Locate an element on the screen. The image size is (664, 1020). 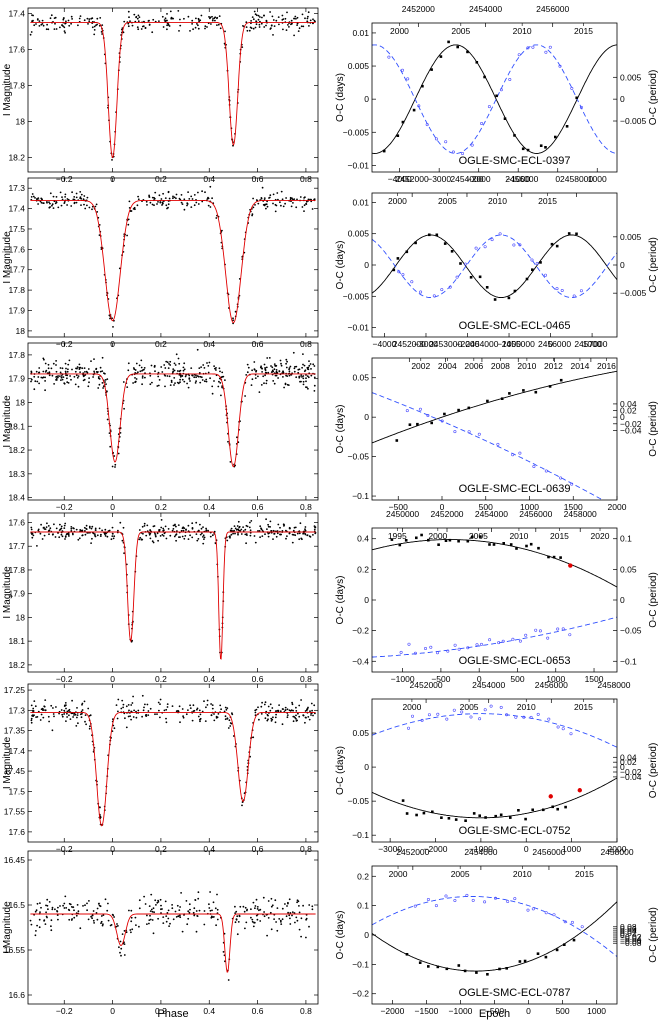
top-jd-label: 2458000 is located at coordinates (613, 685).